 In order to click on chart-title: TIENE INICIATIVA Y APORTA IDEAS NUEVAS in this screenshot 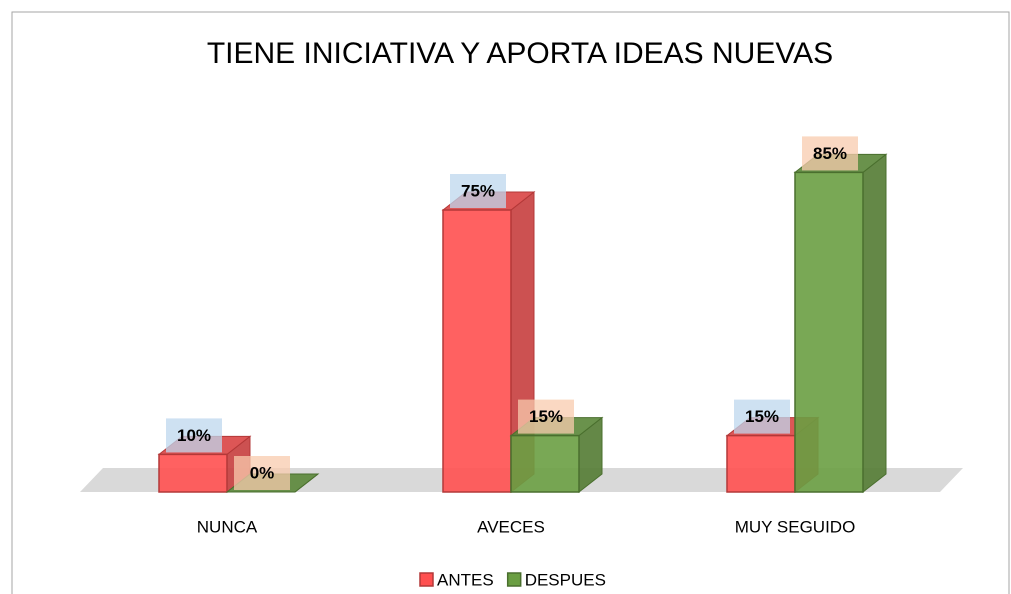, I will do `click(520, 53)`.